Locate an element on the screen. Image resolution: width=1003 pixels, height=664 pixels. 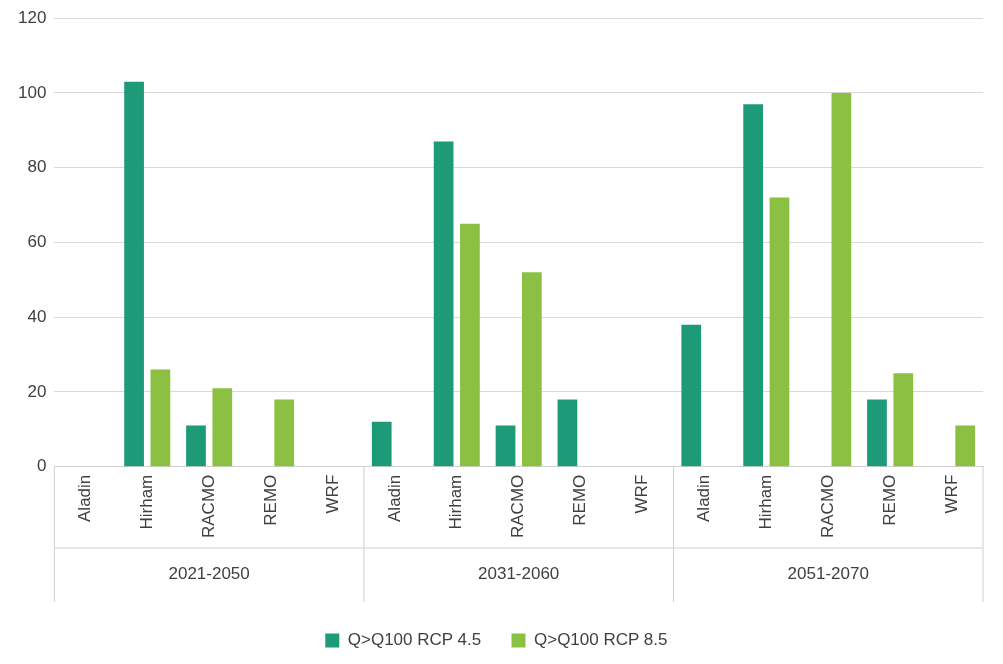
y-tick-label: 40 is located at coordinates (37, 316).